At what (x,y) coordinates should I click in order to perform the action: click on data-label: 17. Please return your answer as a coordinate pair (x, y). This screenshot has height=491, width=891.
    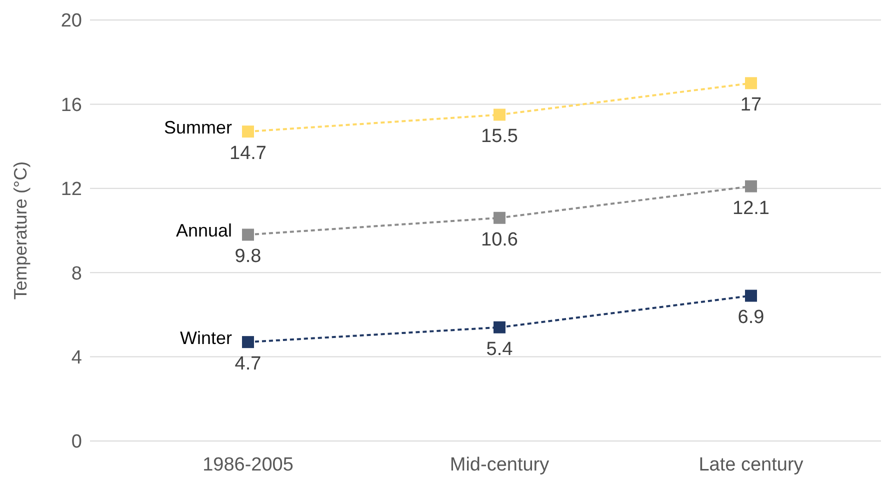
    Looking at the image, I should click on (751, 105).